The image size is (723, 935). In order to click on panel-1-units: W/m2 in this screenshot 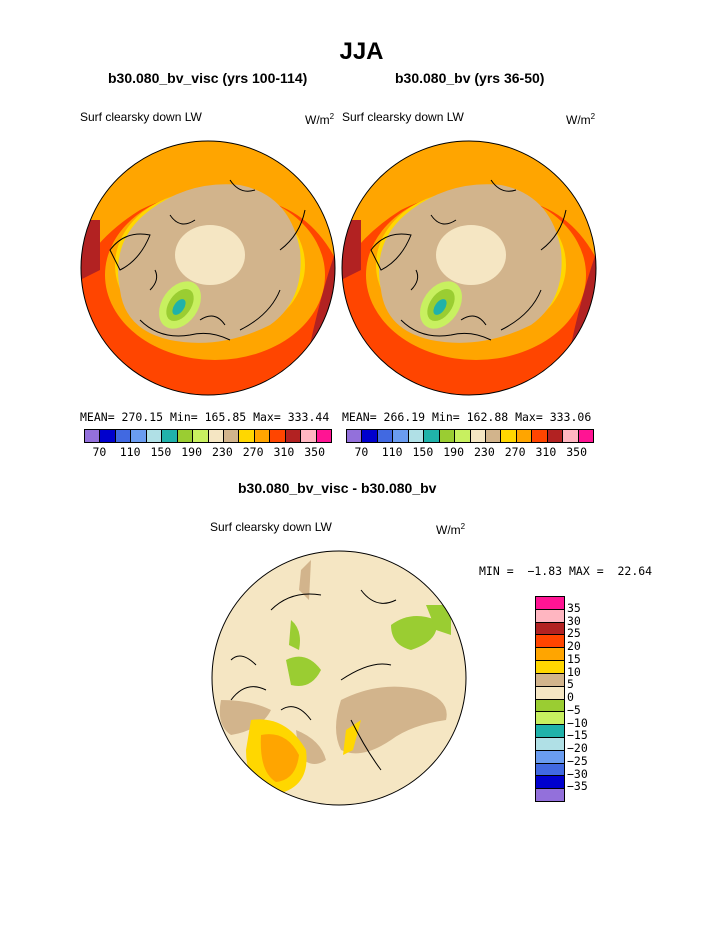, I will do `click(320, 119)`.